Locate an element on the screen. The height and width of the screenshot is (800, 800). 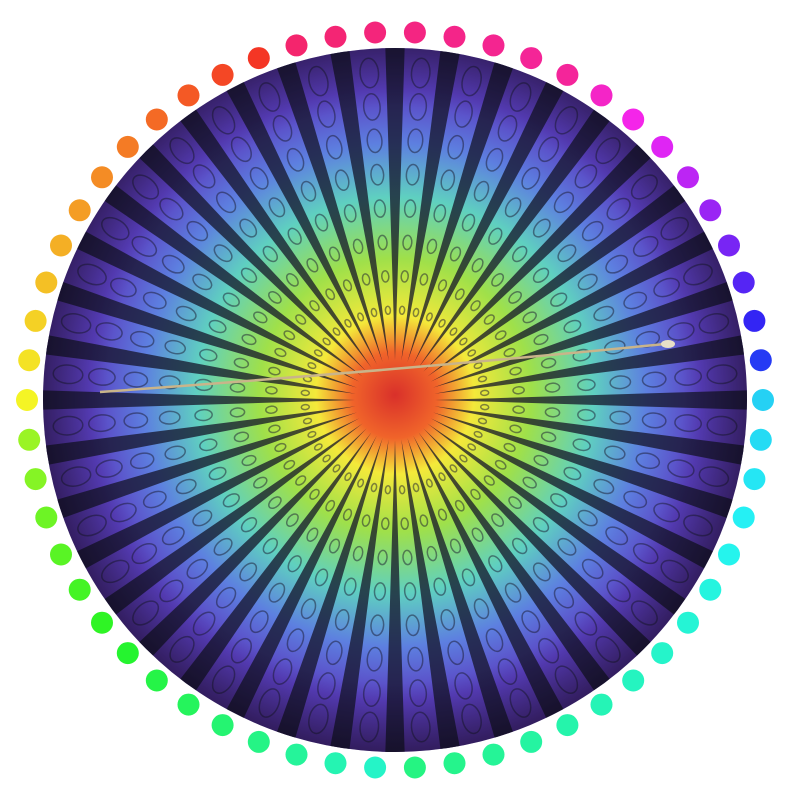
zipper-pull is located at coordinates (668, 344).